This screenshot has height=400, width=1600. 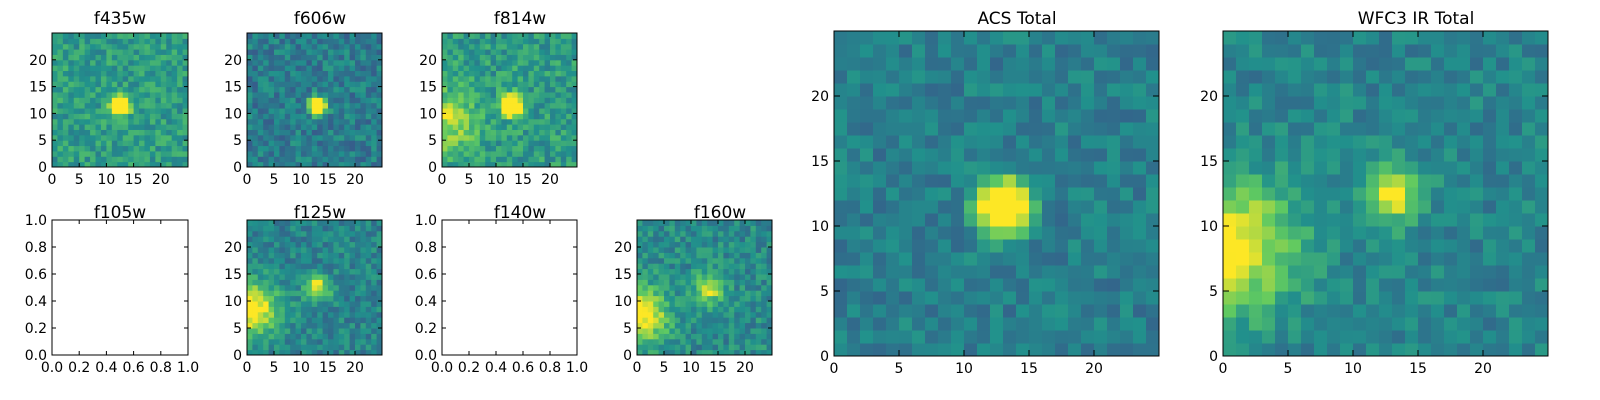 I want to click on x-tick-label: 0.2, so click(x=79, y=368).